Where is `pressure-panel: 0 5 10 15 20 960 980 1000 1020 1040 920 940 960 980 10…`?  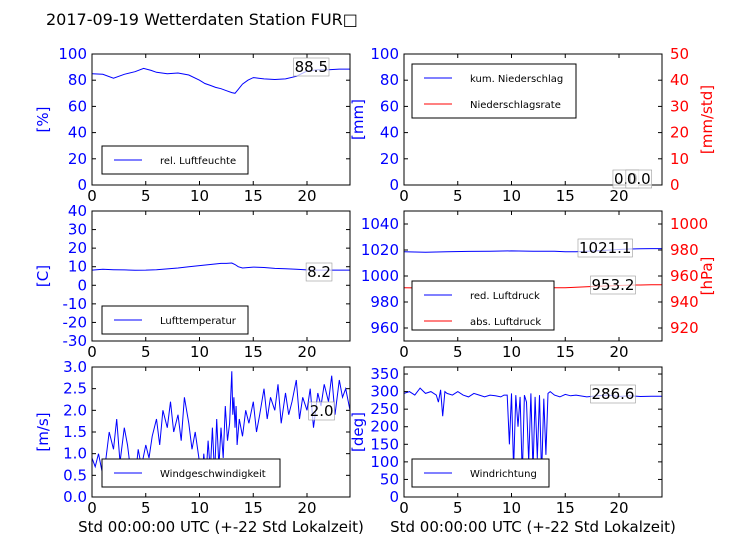
pressure-panel: 0 5 10 15 20 960 980 1000 1020 1040 920 940 960 980 10… is located at coordinates (538, 285).